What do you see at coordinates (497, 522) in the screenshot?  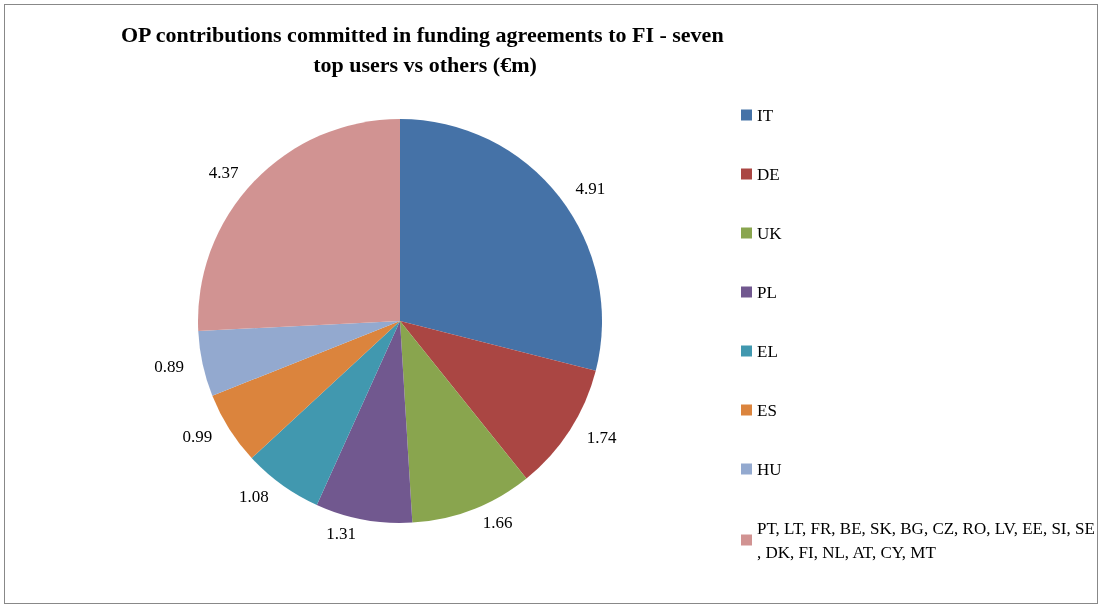 I see `data-label: 1.66` at bounding box center [497, 522].